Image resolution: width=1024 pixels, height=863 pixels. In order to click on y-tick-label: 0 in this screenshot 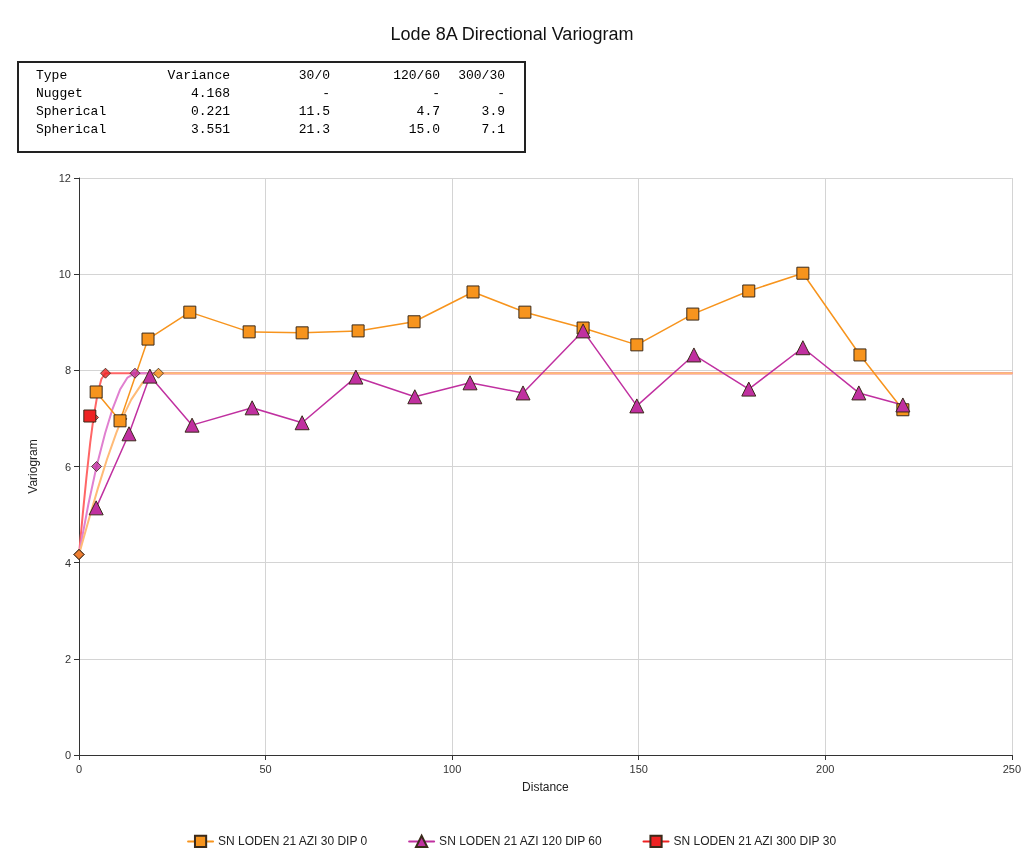, I will do `click(67, 755)`.